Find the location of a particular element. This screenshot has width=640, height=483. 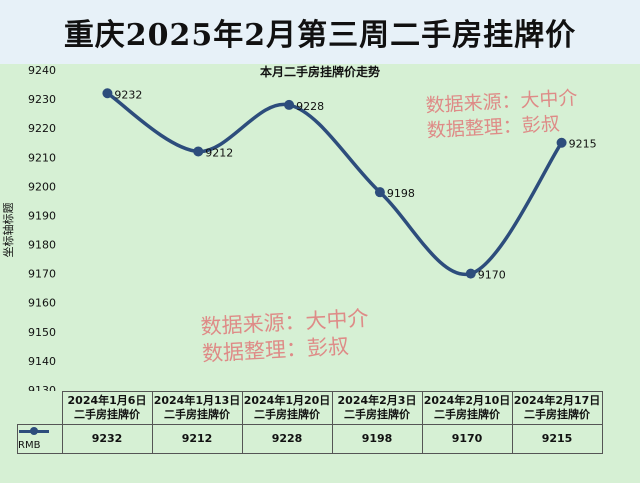

category-label: 2024年1月20日二手房挂牌价 is located at coordinates (287, 408).